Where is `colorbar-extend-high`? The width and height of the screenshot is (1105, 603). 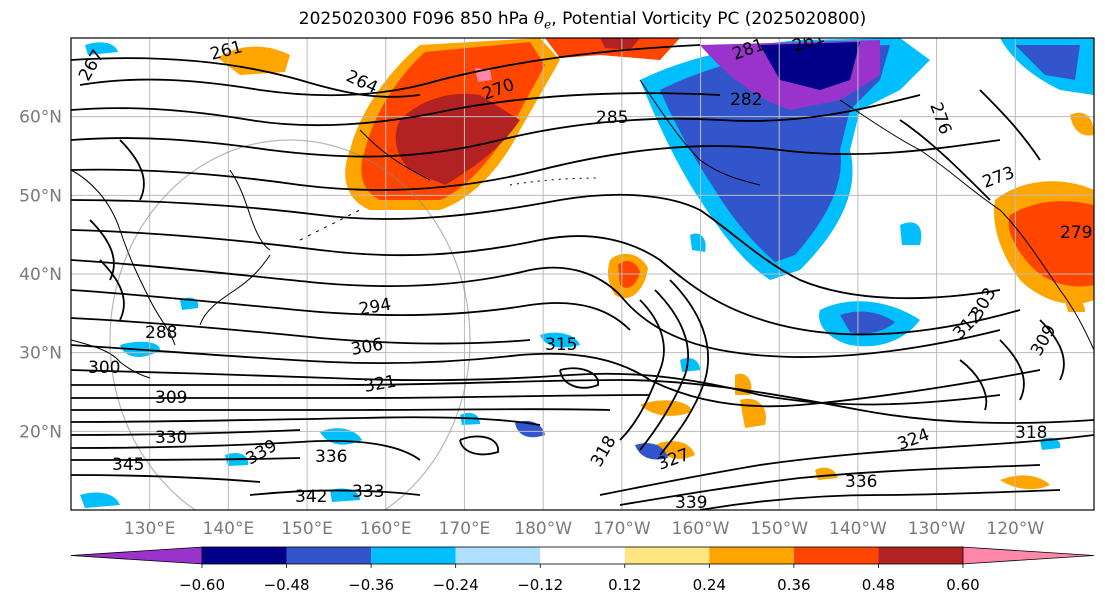
colorbar-extend-high is located at coordinates (1028, 555).